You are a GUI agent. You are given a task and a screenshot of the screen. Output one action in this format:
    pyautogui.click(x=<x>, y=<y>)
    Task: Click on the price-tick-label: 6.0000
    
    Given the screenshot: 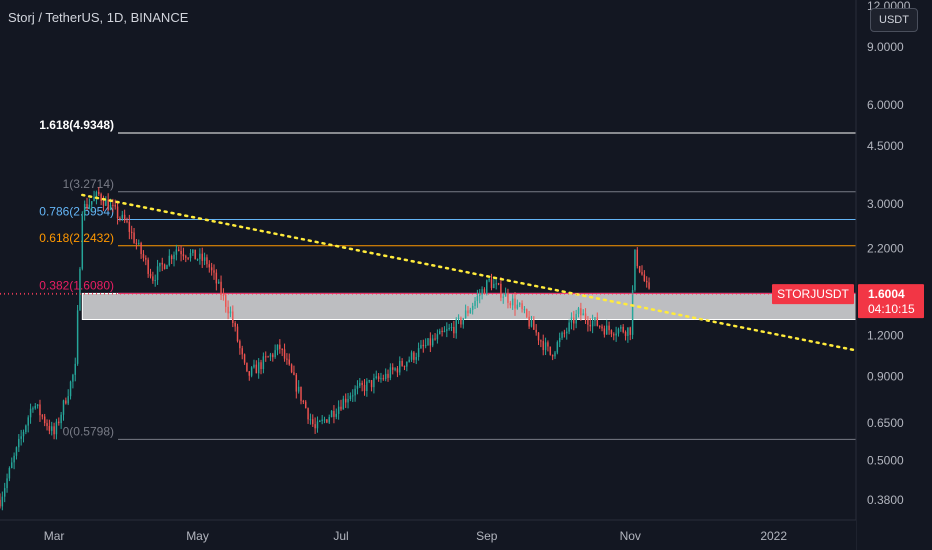 What is the action you would take?
    pyautogui.click(x=885, y=105)
    